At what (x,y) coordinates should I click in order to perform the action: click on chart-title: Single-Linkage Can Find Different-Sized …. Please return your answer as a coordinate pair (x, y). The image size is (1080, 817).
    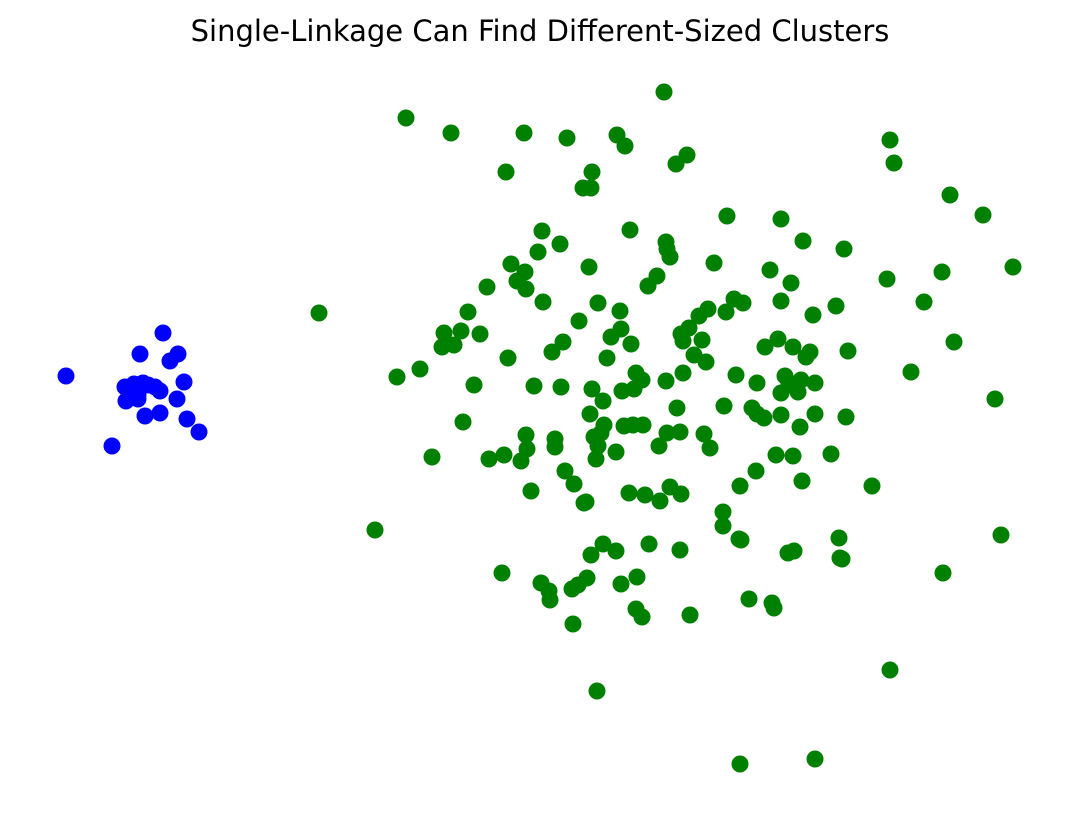
    Looking at the image, I should click on (540, 31).